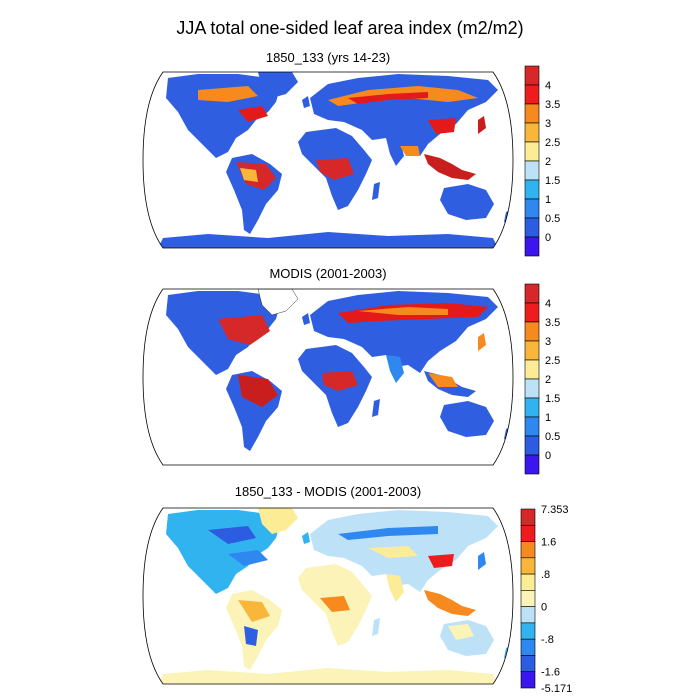 This screenshot has width=700, height=700. I want to click on colorbar-label: 7.353, so click(555, 510).